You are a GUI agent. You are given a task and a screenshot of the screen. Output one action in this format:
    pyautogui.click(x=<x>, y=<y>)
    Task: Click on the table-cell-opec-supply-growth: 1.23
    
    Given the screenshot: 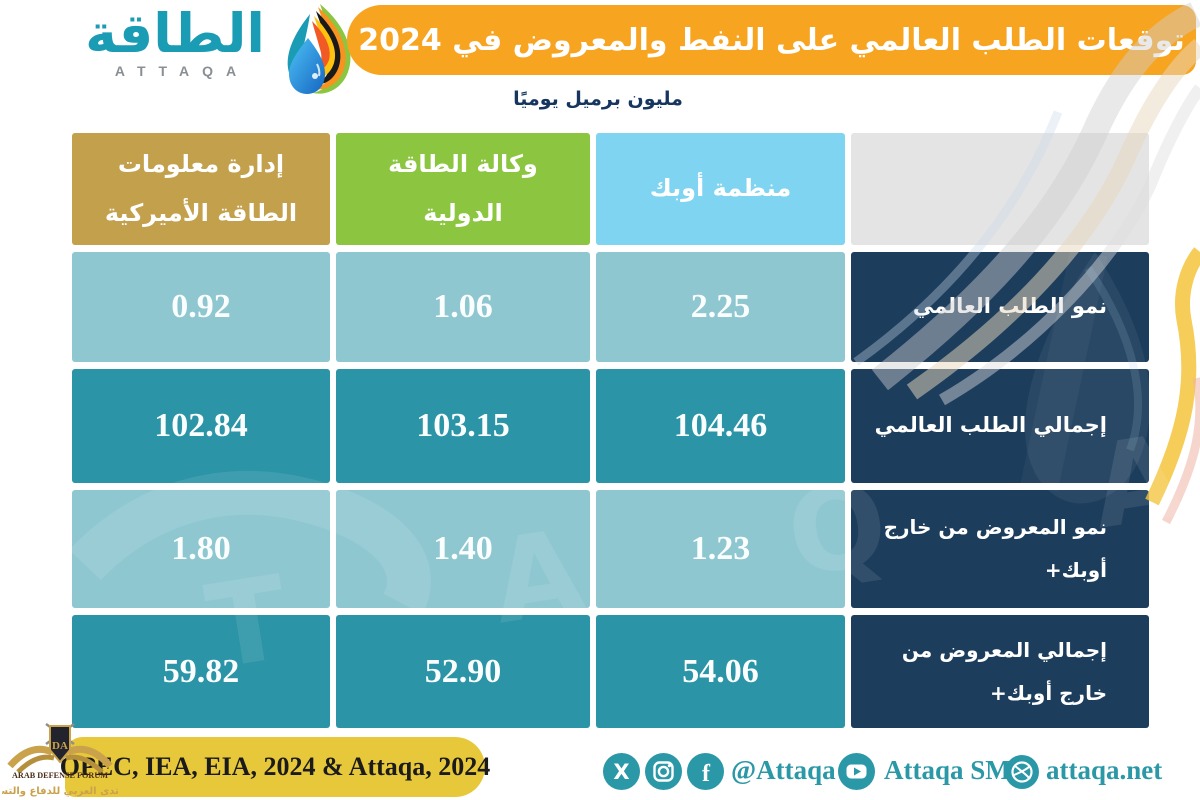 What is the action you would take?
    pyautogui.click(x=720, y=549)
    